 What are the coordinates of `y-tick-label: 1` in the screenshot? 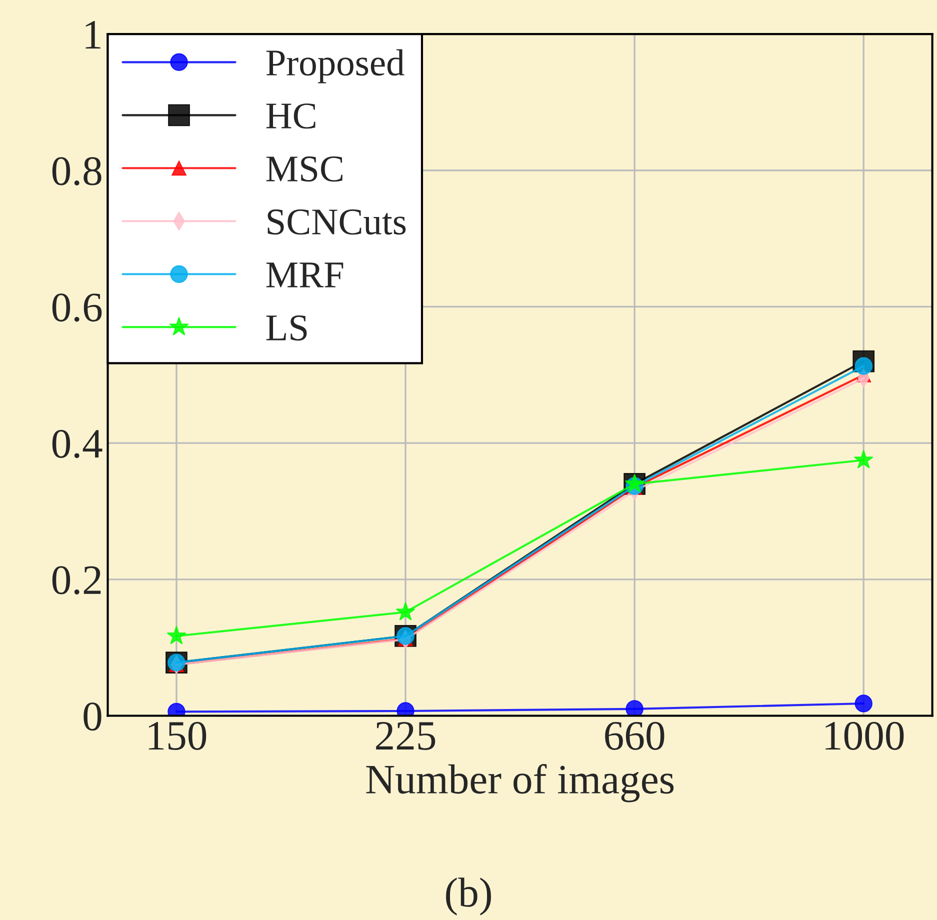 It's located at (93, 34).